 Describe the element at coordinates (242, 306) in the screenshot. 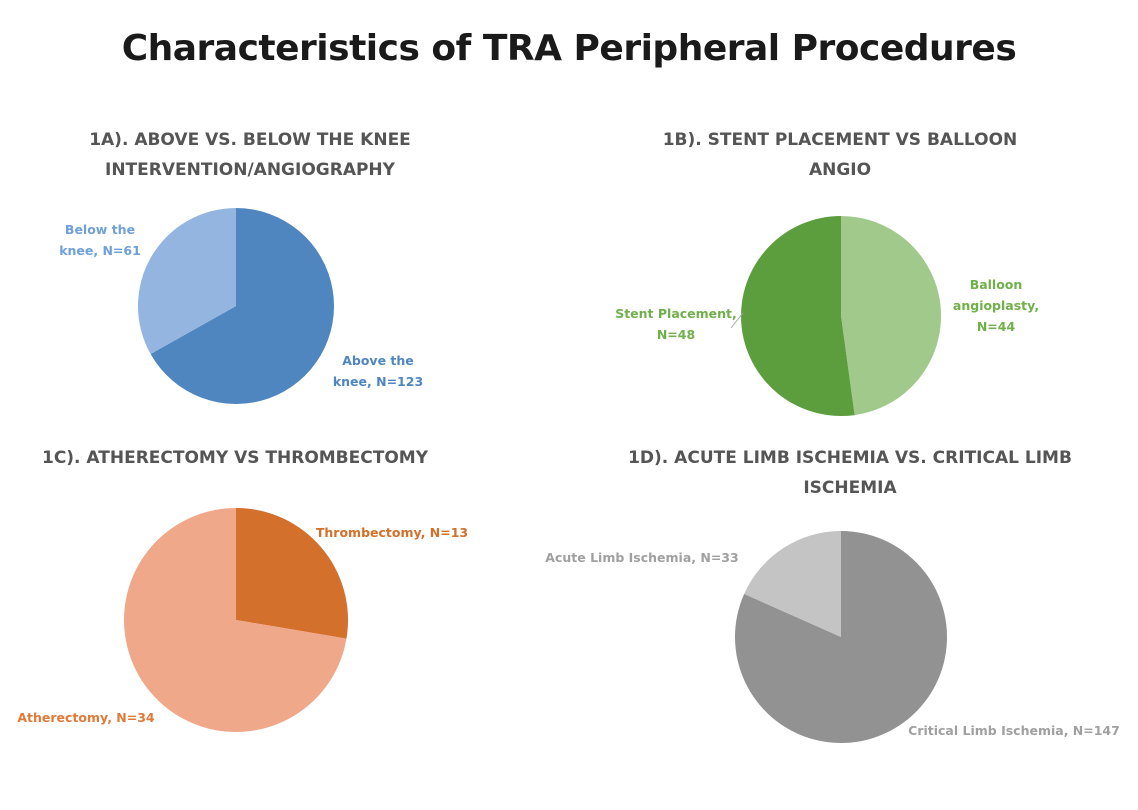

I see `pie-slice-above-knee` at that location.